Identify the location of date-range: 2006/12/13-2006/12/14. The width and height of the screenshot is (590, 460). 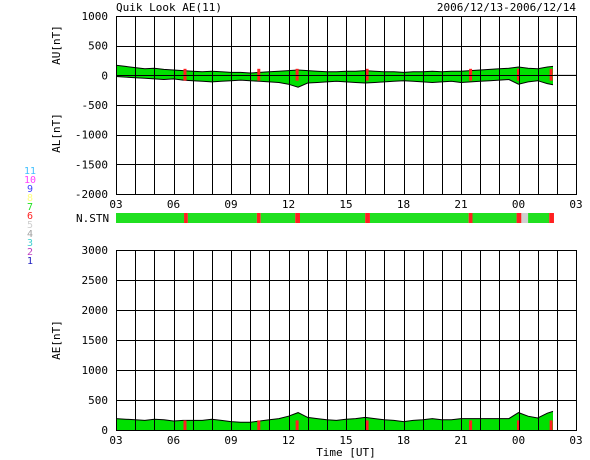
(506, 7).